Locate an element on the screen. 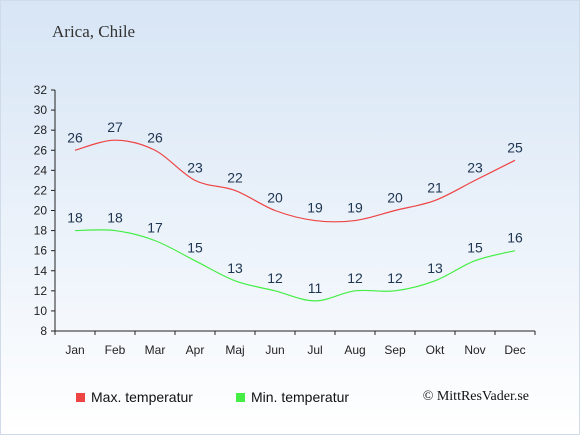 The height and width of the screenshot is (435, 580). y-tick-label: 18 is located at coordinates (41, 231).